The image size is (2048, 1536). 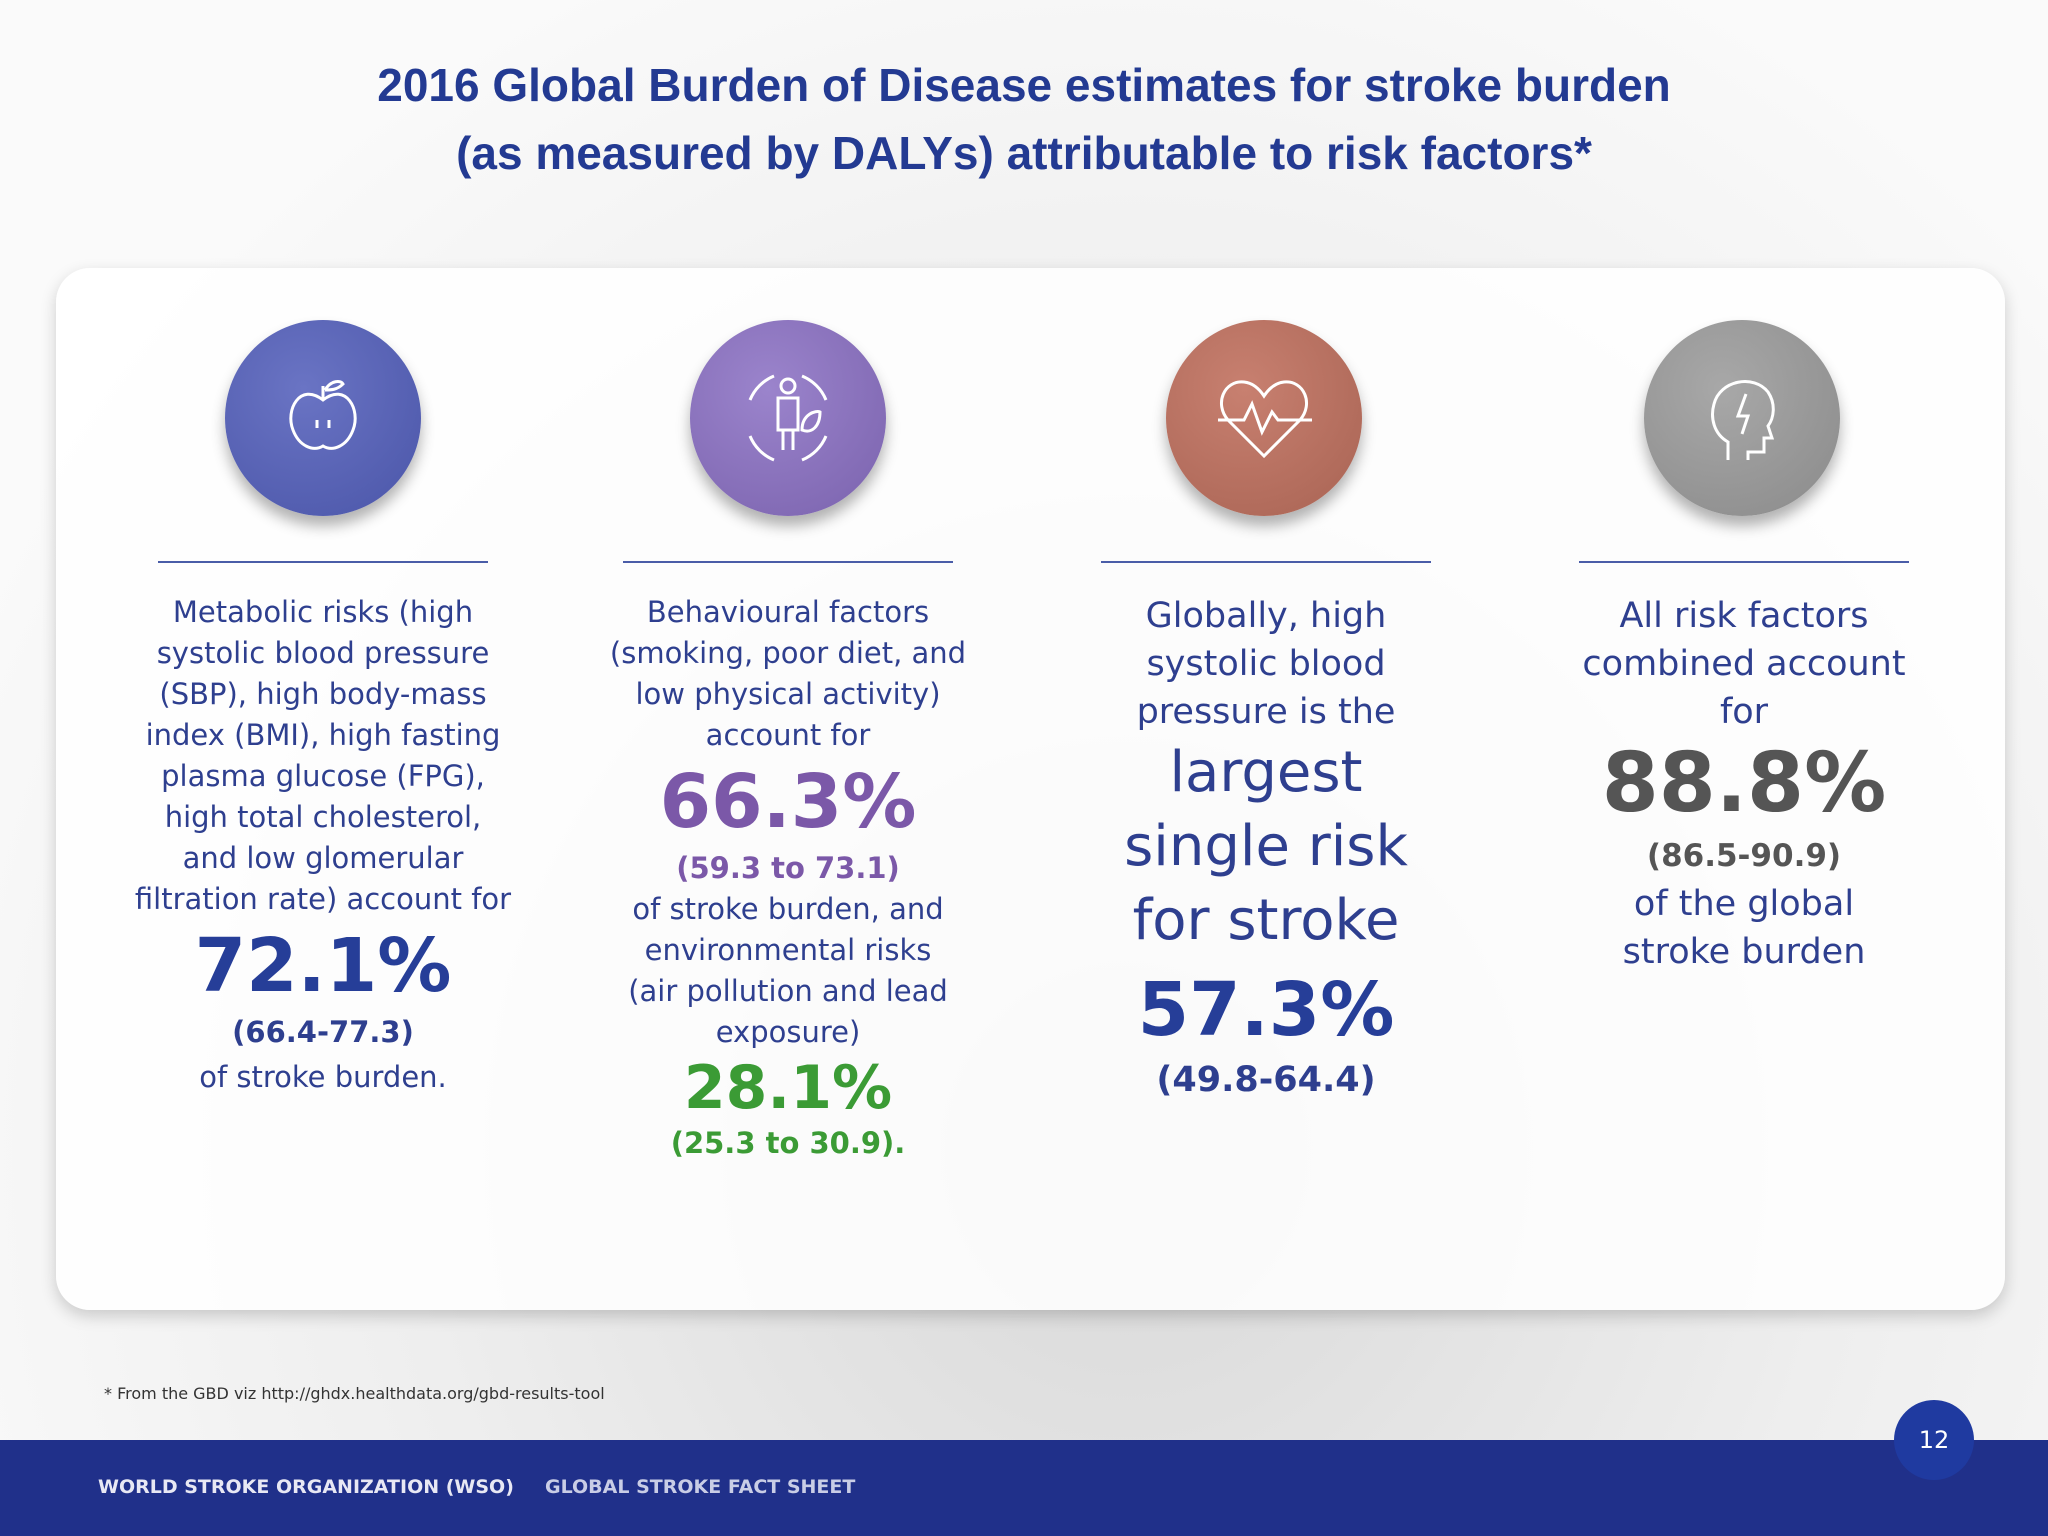 I want to click on page-number: 12, so click(x=1934, y=1440).